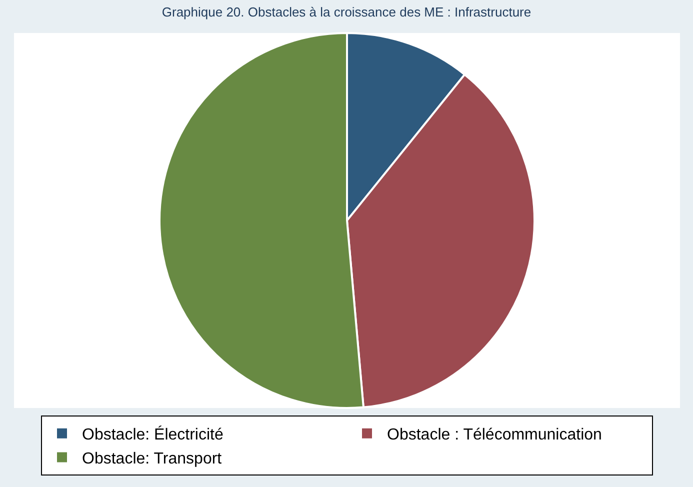  I want to click on chart-title: Graphique 20. Obstacles à la croissance des ME : Infrastructure, so click(347, 12).